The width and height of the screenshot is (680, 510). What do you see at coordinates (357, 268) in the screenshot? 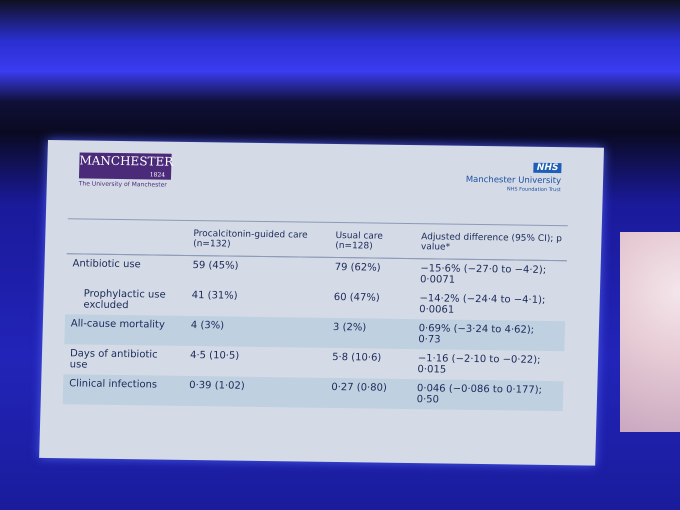
I see `value-cell: 79 (62%)` at bounding box center [357, 268].